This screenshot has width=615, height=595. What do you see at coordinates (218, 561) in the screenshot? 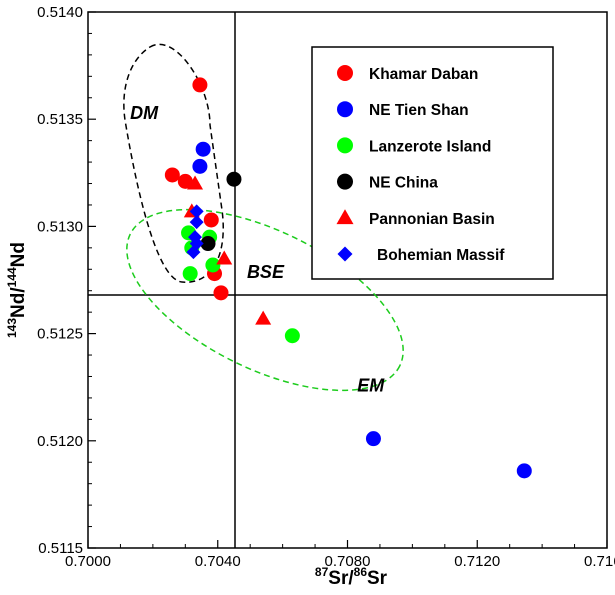
I see `x-tick-label: 0.7040` at bounding box center [218, 561].